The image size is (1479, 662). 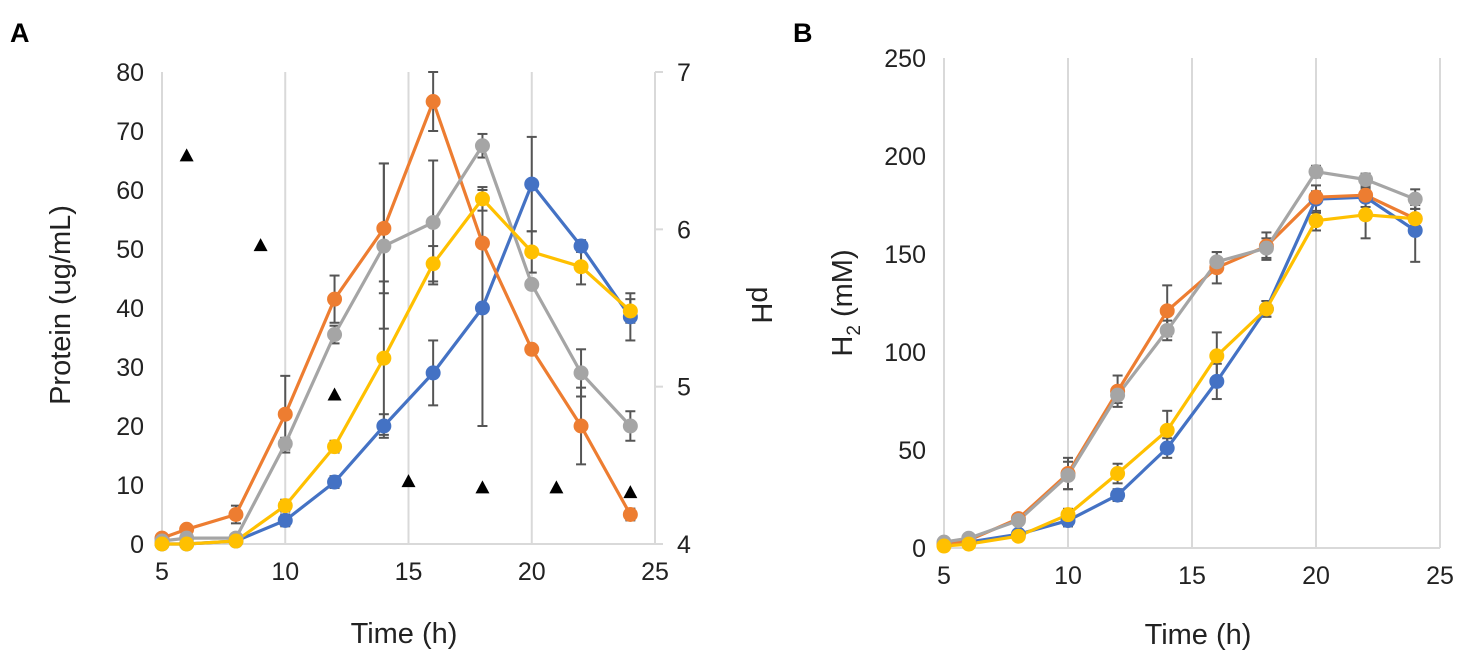 What do you see at coordinates (130, 191) in the screenshot?
I see `panel-a-y-tick-label: 60` at bounding box center [130, 191].